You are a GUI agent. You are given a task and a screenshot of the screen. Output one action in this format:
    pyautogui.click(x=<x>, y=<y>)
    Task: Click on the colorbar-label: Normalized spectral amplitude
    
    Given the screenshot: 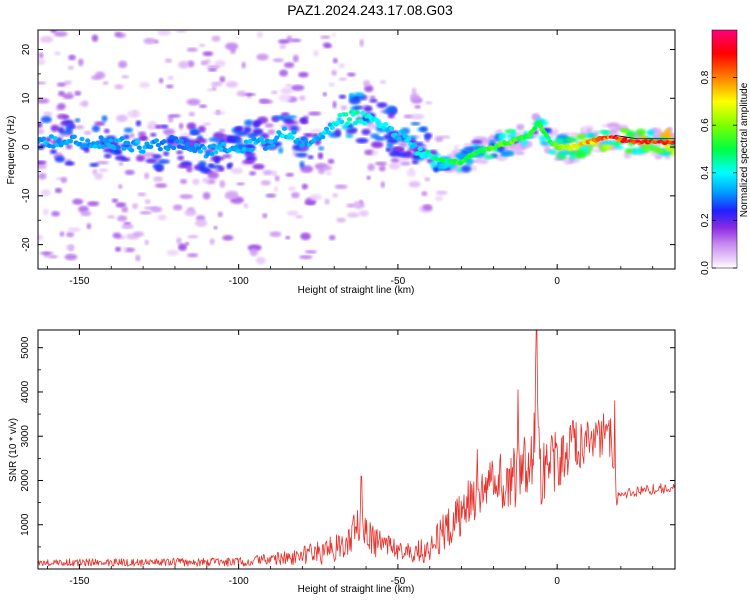 What is the action you would take?
    pyautogui.click(x=744, y=149)
    